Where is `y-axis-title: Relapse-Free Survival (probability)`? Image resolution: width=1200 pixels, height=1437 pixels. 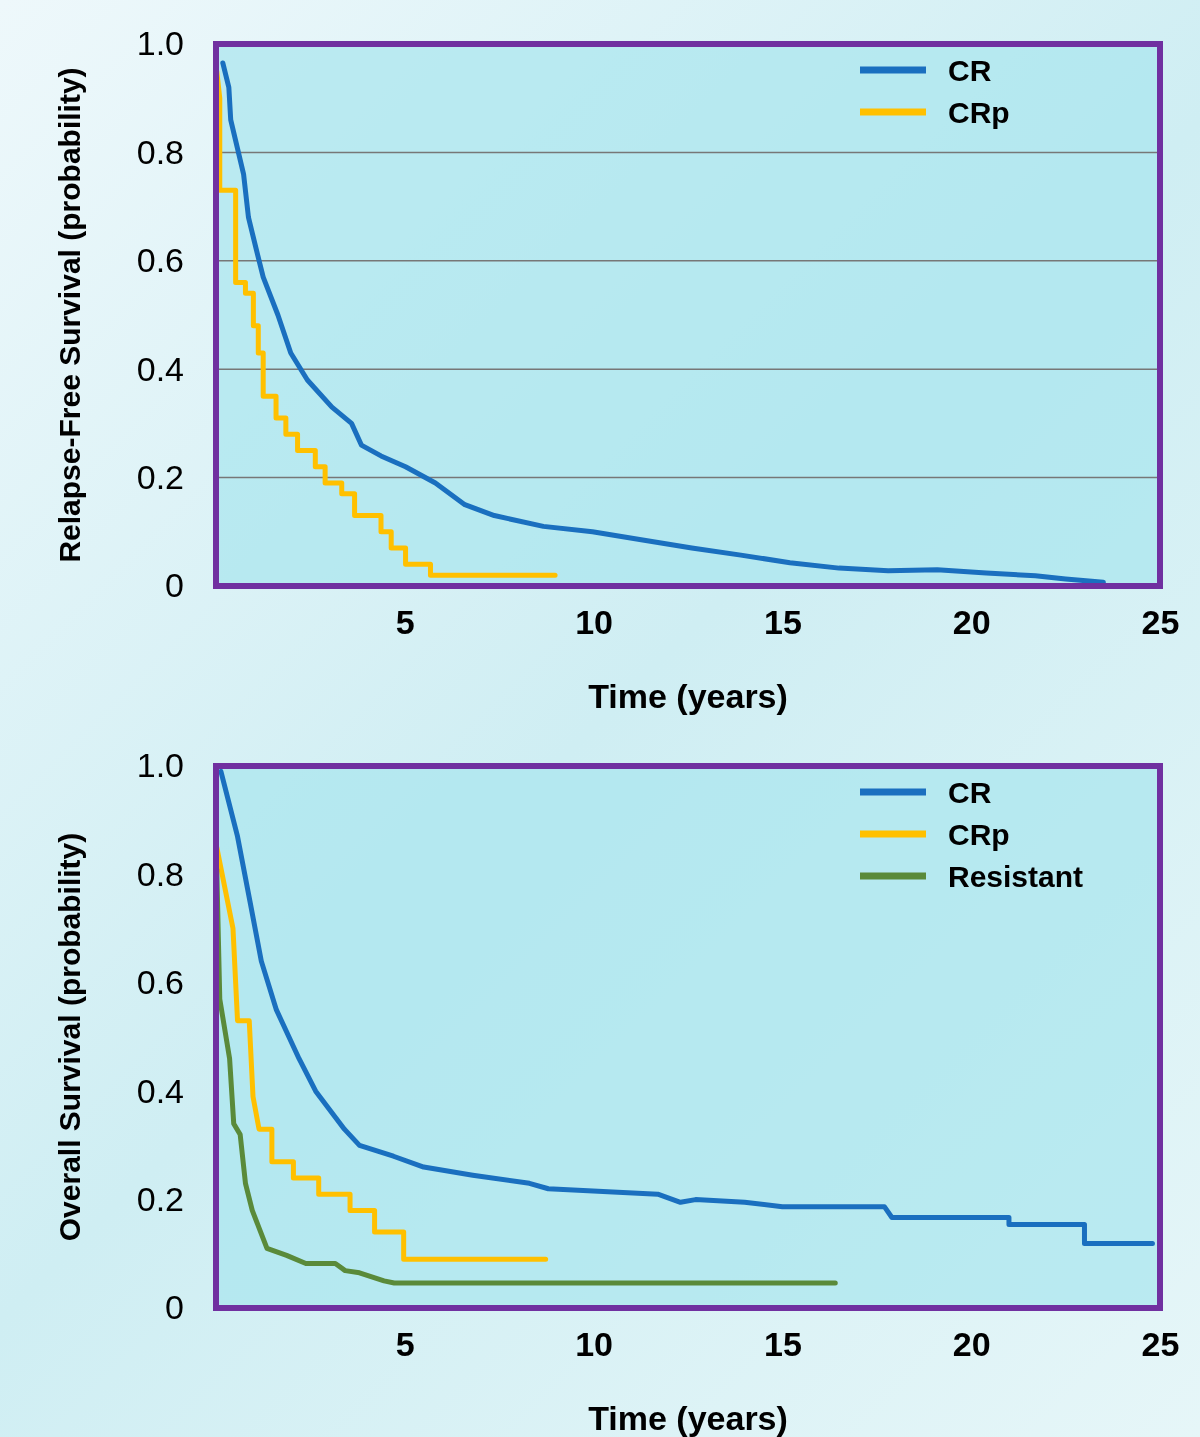
y-axis-title: Relapse-Free Survival (probability) is located at coordinates (69, 315).